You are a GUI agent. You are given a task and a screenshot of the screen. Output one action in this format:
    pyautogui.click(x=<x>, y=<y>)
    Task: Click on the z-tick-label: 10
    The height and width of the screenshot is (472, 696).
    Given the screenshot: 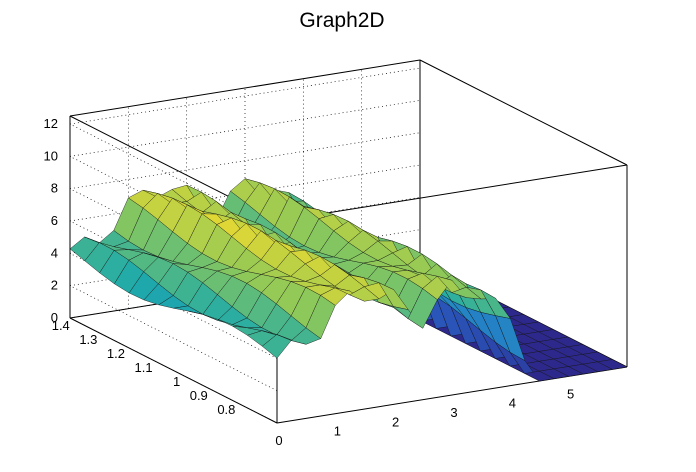 What is the action you would take?
    pyautogui.click(x=51, y=155)
    